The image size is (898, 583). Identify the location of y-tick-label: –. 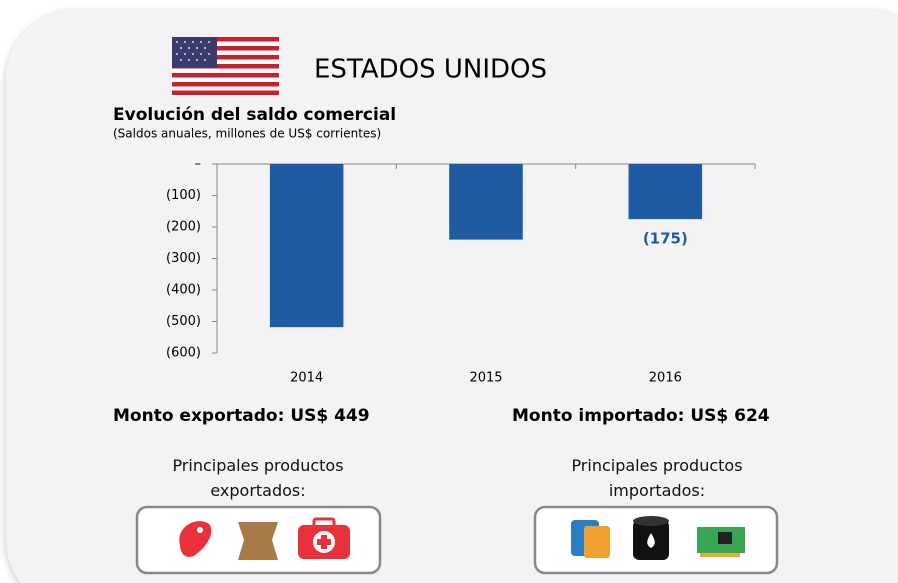
(198, 164).